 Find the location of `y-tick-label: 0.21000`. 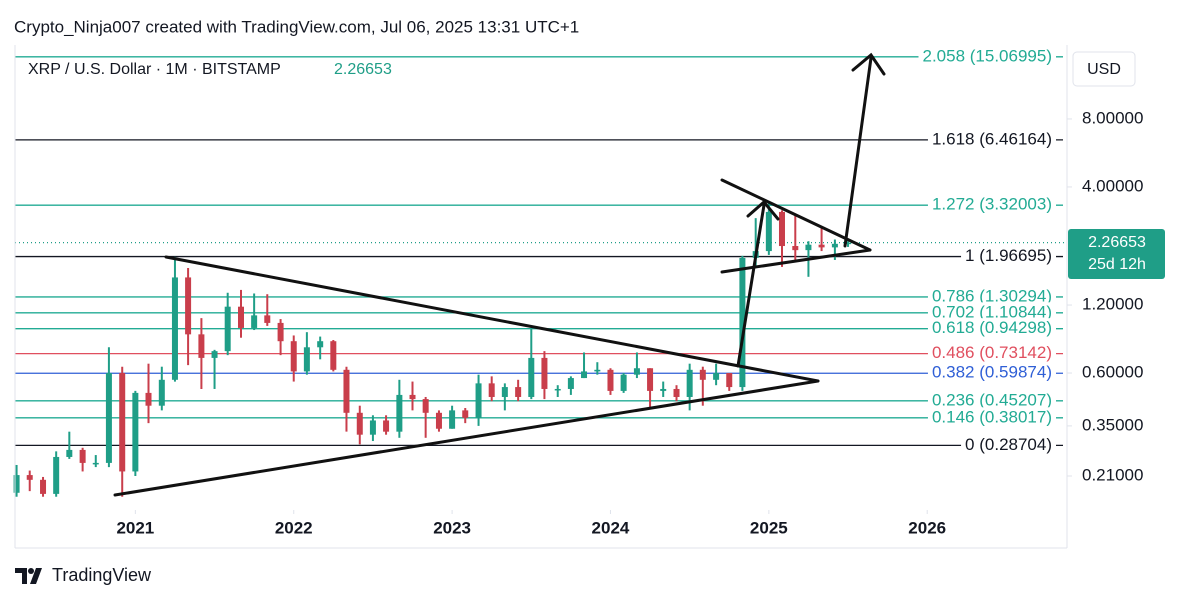

y-tick-label: 0.21000 is located at coordinates (1112, 474).